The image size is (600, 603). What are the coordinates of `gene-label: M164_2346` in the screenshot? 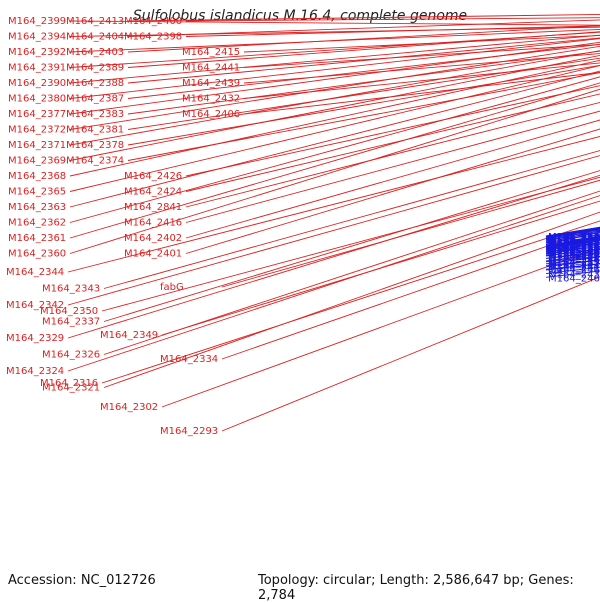 It's located at (574, 254).